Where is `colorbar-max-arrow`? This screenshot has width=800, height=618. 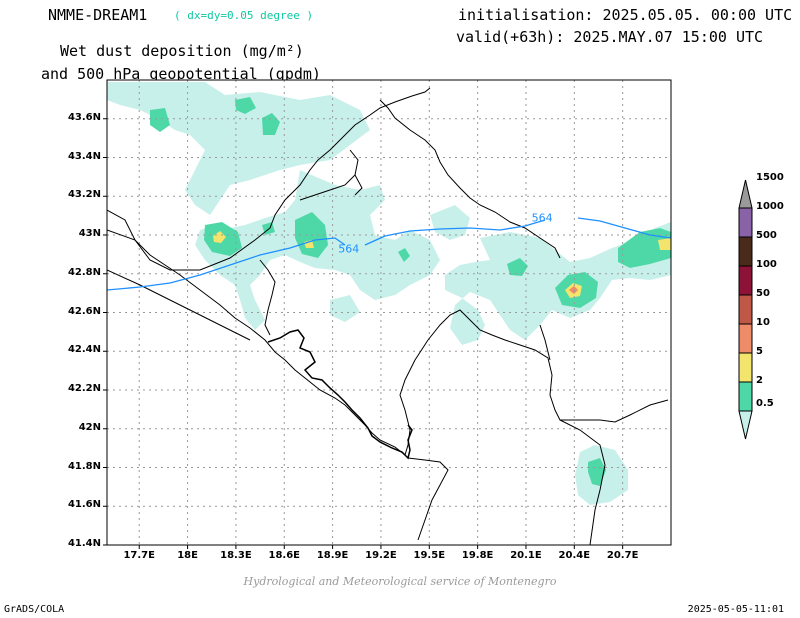 colorbar-max-arrow is located at coordinates (745, 194).